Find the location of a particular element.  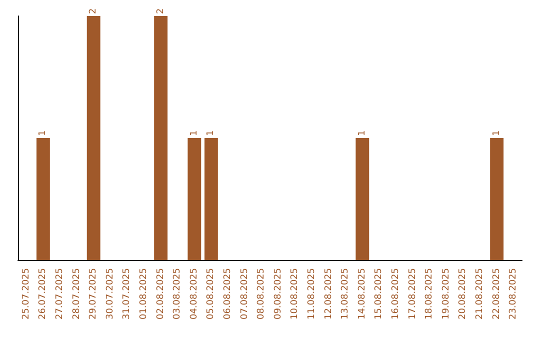

x-tick-label: 18.08.2025 is located at coordinates (429, 294).